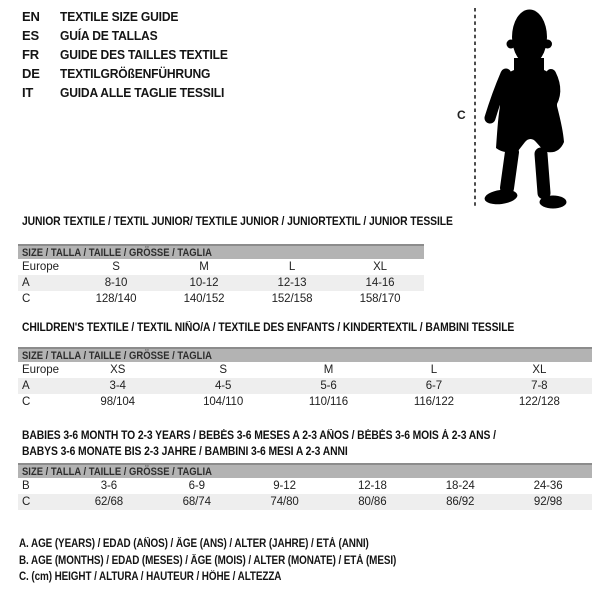  Describe the element at coordinates (461, 115) in the screenshot. I see `height-label: C` at that location.